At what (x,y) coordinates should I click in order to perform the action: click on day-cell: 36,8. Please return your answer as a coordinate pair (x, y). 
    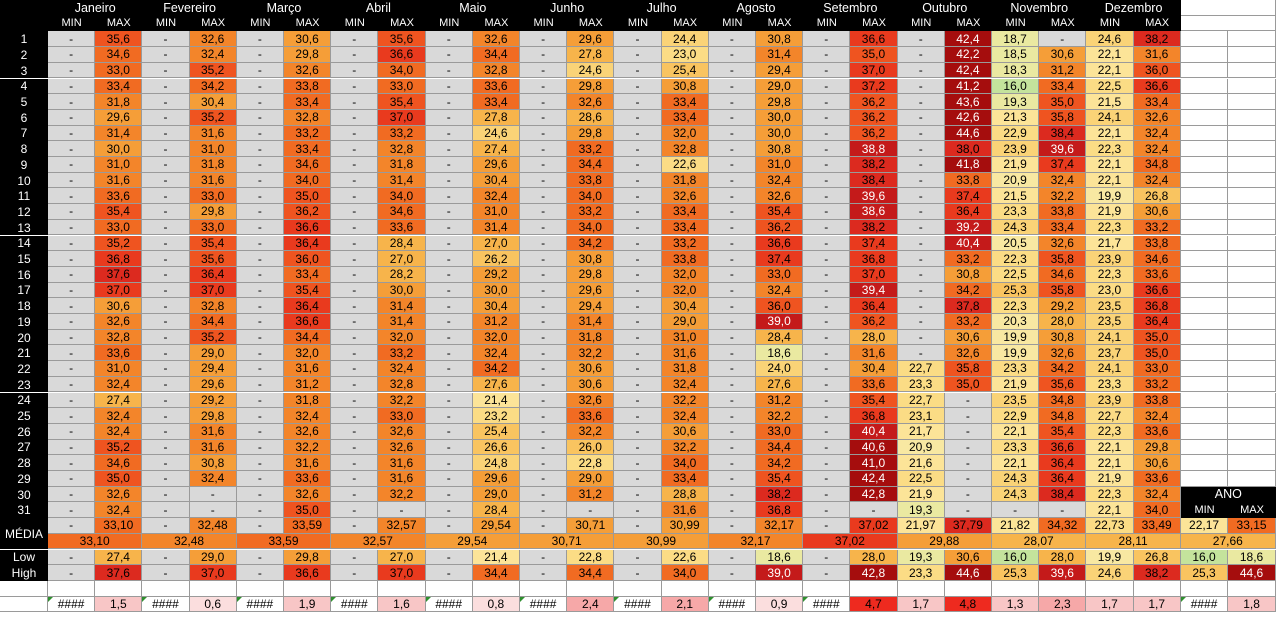
    Looking at the image, I should click on (1157, 306).